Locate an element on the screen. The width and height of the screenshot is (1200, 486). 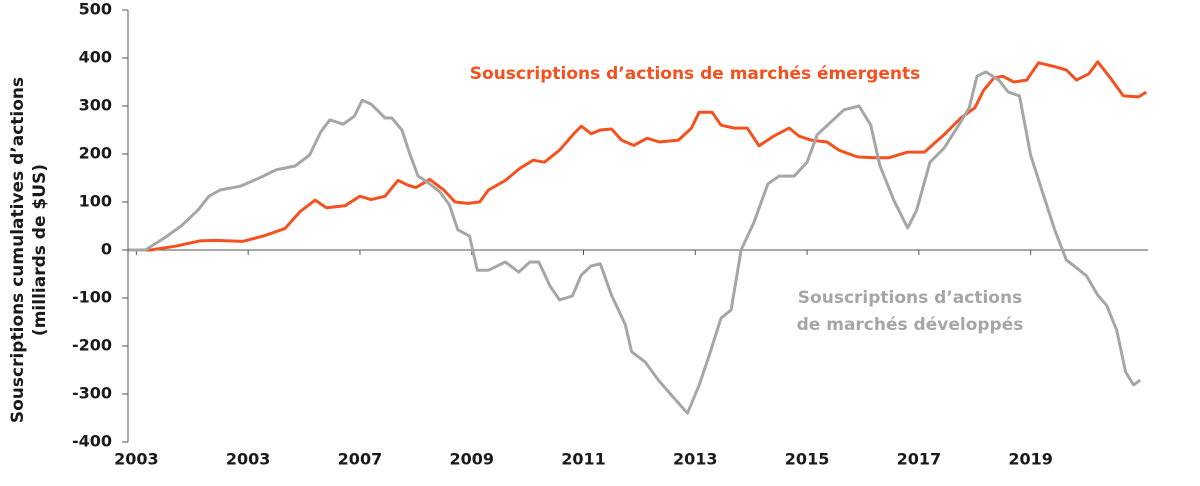
x-tick-label: 2009 is located at coordinates (471, 459).